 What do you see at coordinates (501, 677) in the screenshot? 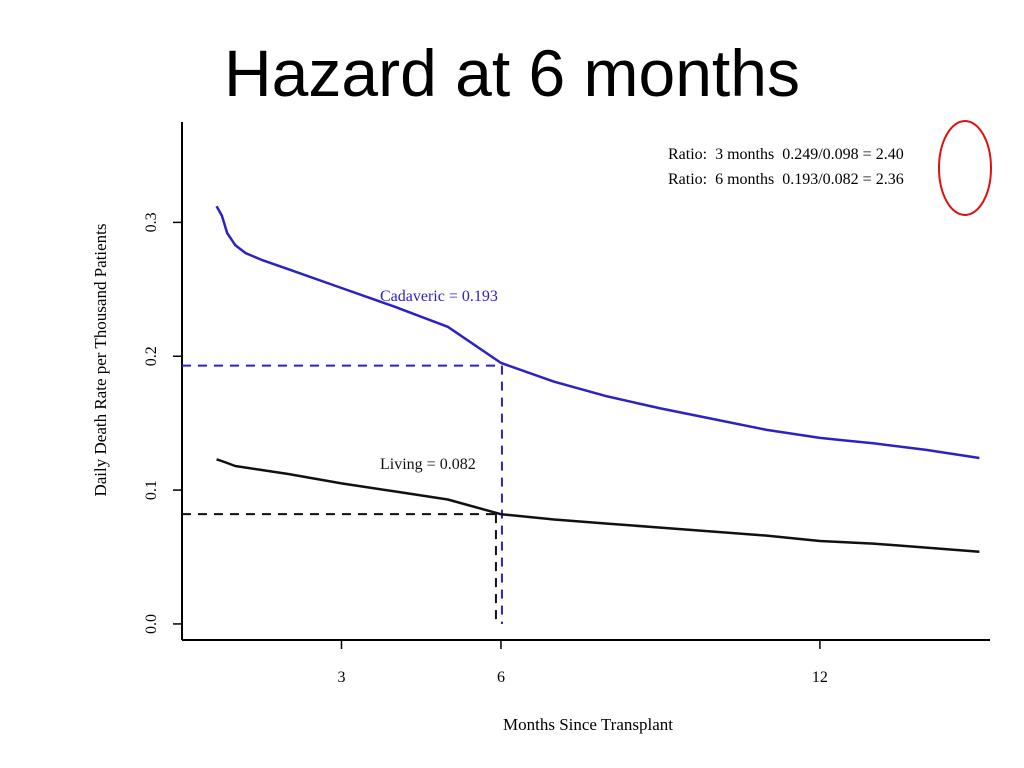
I see `x-tick-label: 6` at bounding box center [501, 677].